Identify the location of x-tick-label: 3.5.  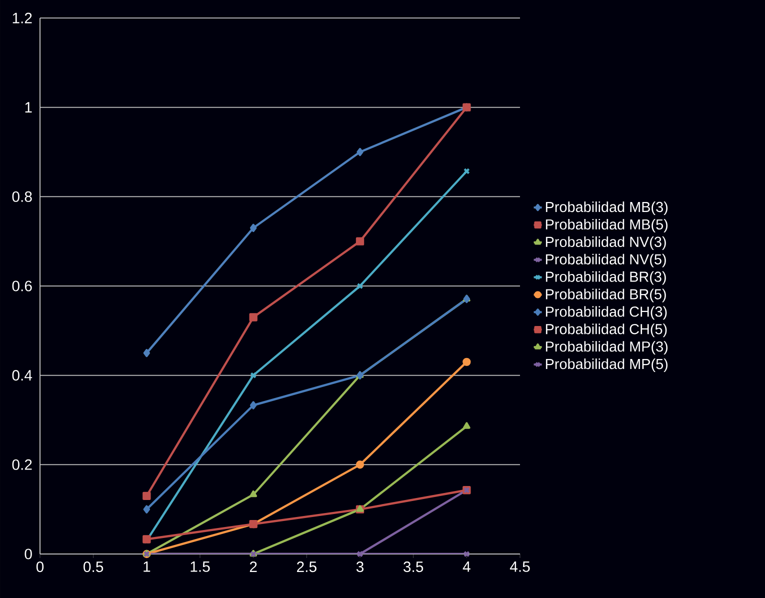
(414, 567).